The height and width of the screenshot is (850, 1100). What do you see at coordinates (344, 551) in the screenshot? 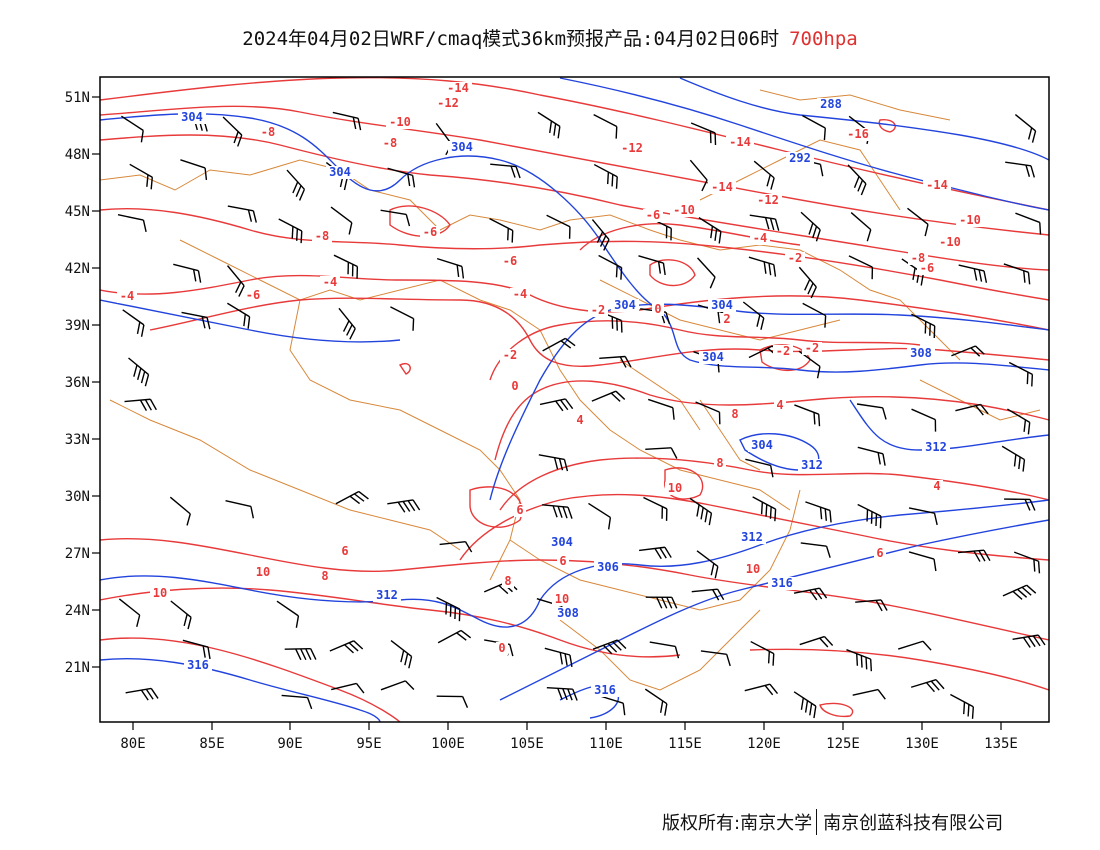
I see `contour-label: 6` at bounding box center [344, 551].